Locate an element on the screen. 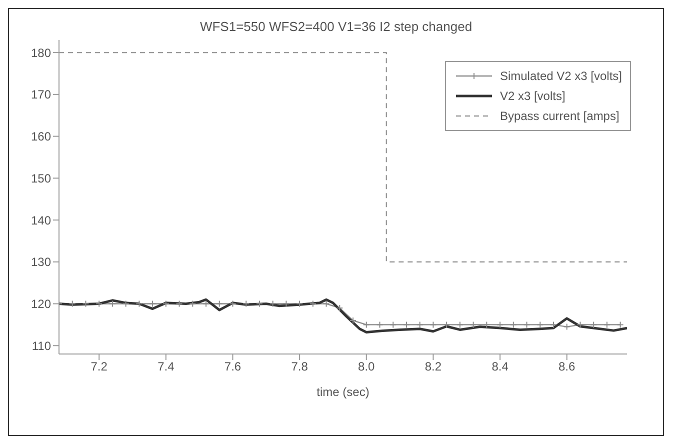 This screenshot has width=674, height=445. y-tick-label: 110 is located at coordinates (42, 345).